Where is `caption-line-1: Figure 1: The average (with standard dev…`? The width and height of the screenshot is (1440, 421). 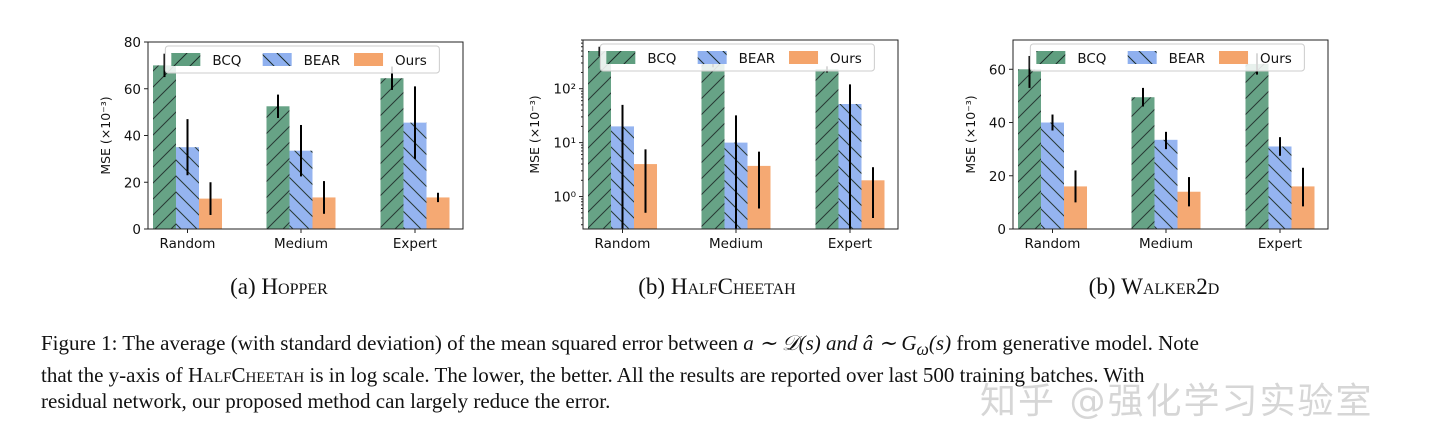
caption-line-1: Figure 1: The average (with standard dev… is located at coordinates (723, 346).